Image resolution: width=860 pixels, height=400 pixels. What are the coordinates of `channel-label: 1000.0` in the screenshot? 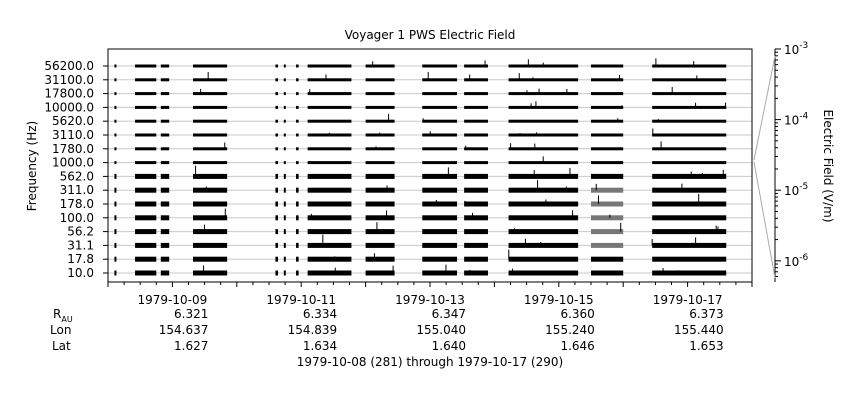 It's located at (73, 163).